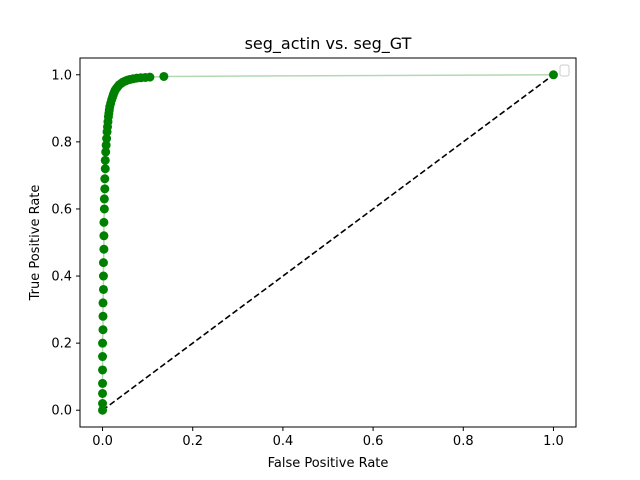 This screenshot has width=640, height=480. I want to click on y-axis-label: True Positive Rate, so click(35, 243).